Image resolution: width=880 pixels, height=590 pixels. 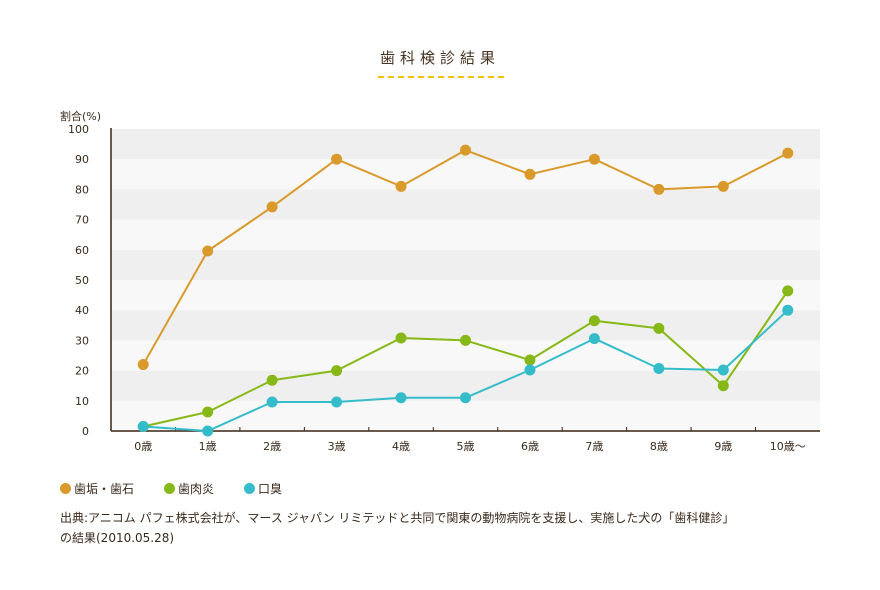 What do you see at coordinates (659, 446) in the screenshot?
I see `x-tick-label: 8歳` at bounding box center [659, 446].